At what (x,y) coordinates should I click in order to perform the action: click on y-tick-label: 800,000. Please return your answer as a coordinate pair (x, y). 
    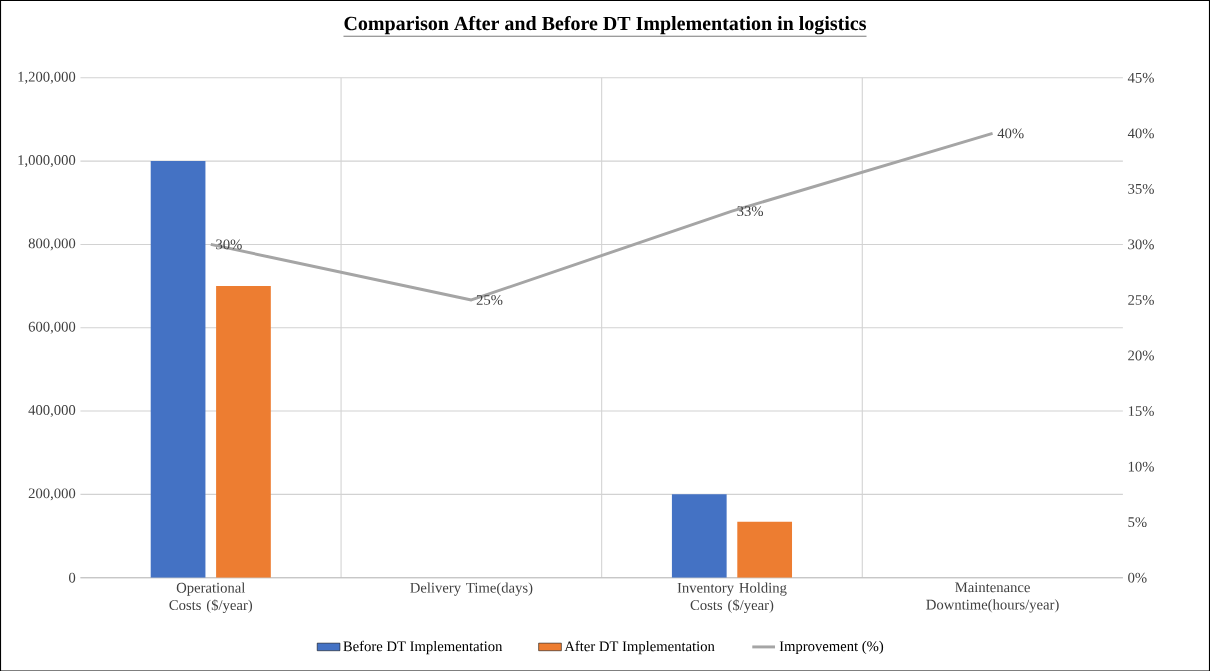
    Looking at the image, I should click on (52, 244).